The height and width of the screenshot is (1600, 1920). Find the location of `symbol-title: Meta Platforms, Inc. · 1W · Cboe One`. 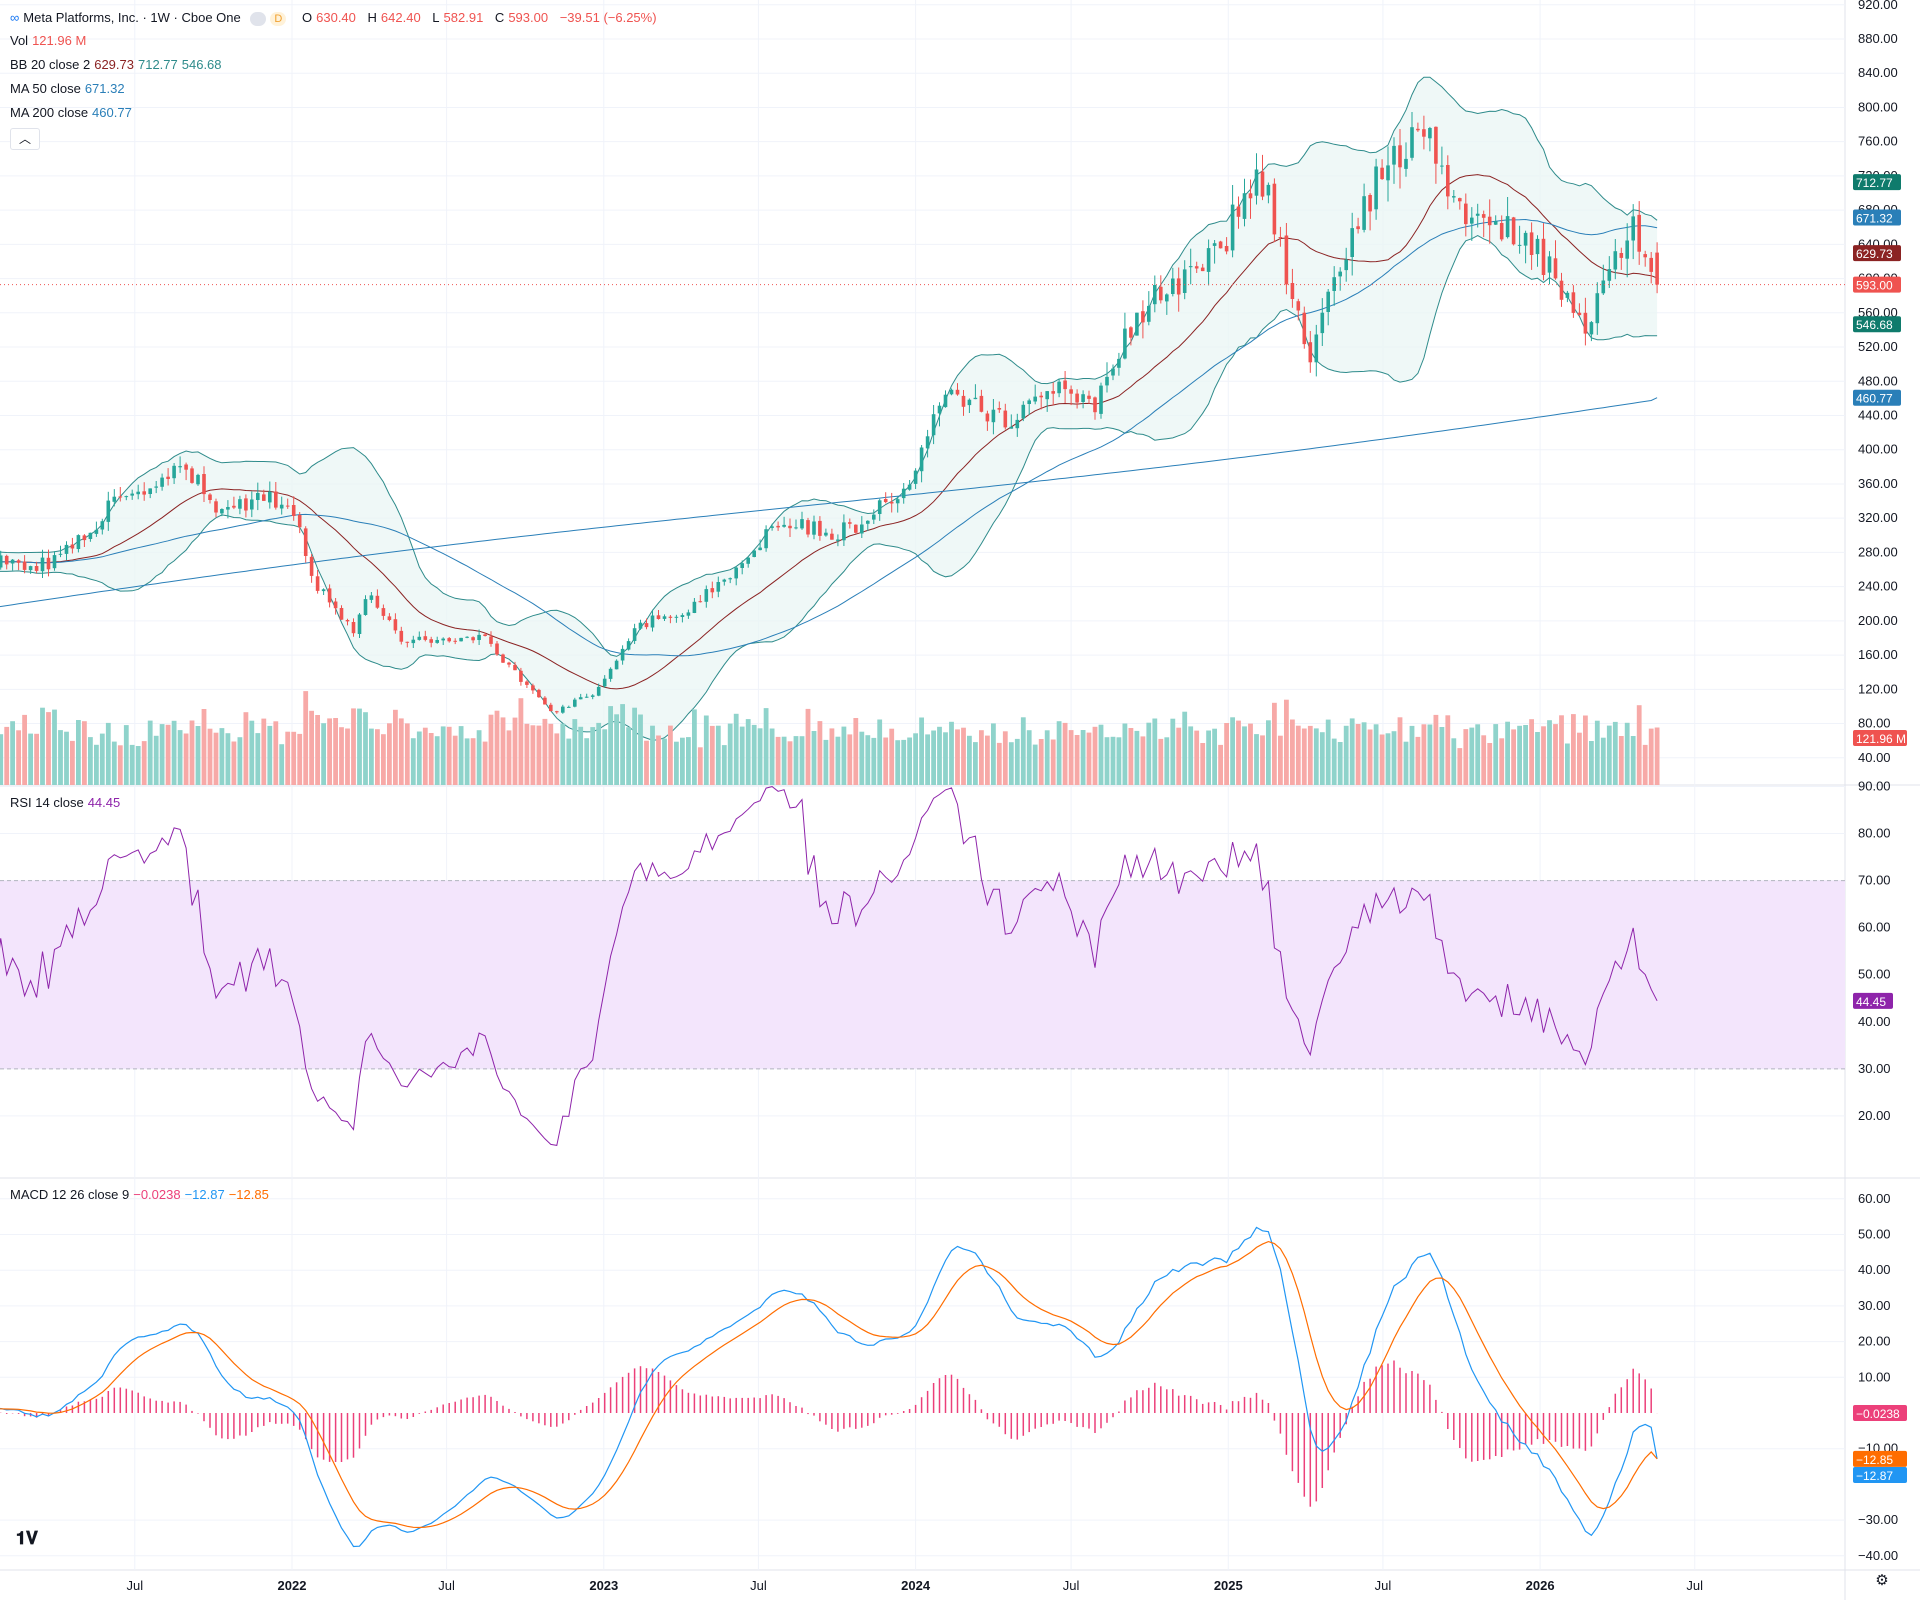

symbol-title: Meta Platforms, Inc. · 1W · Cboe One is located at coordinates (132, 17).